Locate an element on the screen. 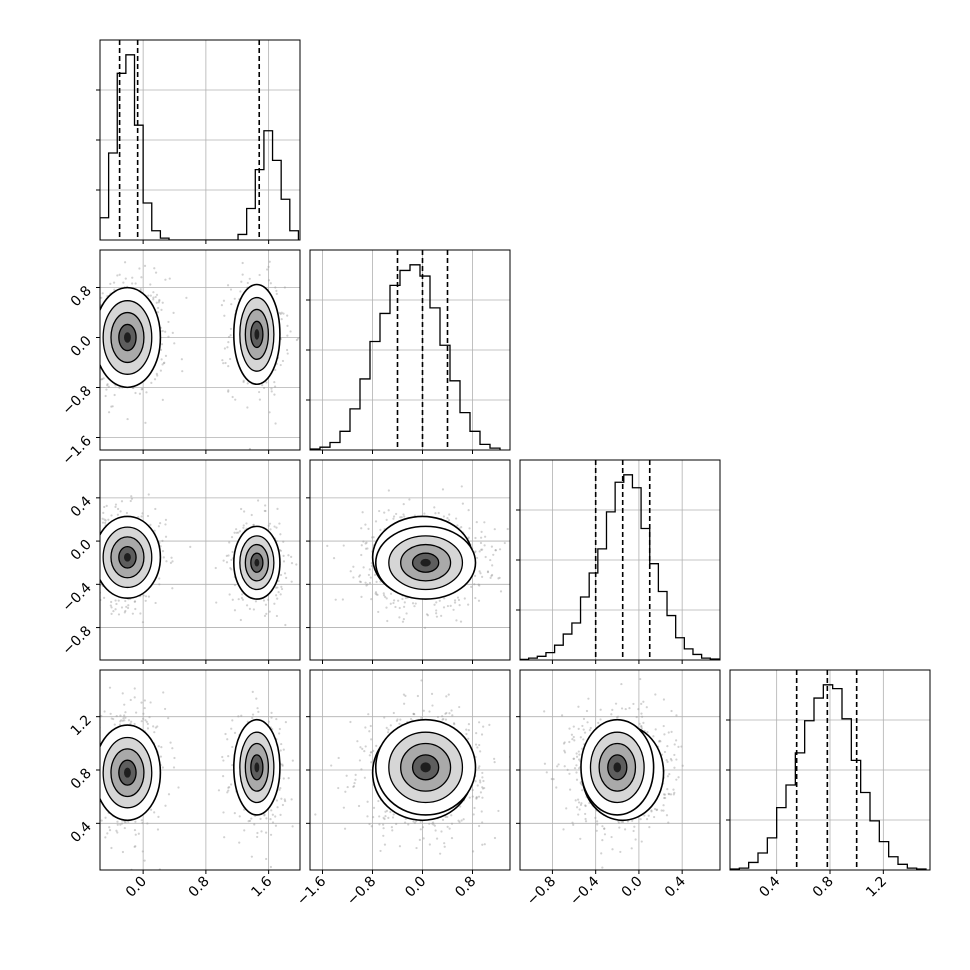 This screenshot has width=970, height=970. x-tick-label: 1.6 is located at coordinates (261, 886).